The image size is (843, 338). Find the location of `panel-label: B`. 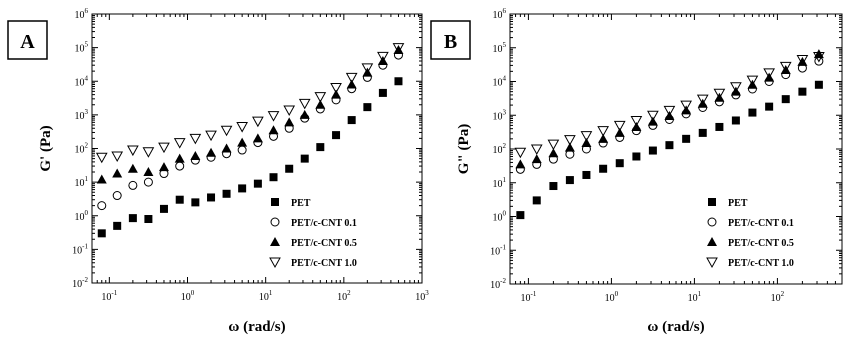

panel-label: B is located at coordinates (450, 42).